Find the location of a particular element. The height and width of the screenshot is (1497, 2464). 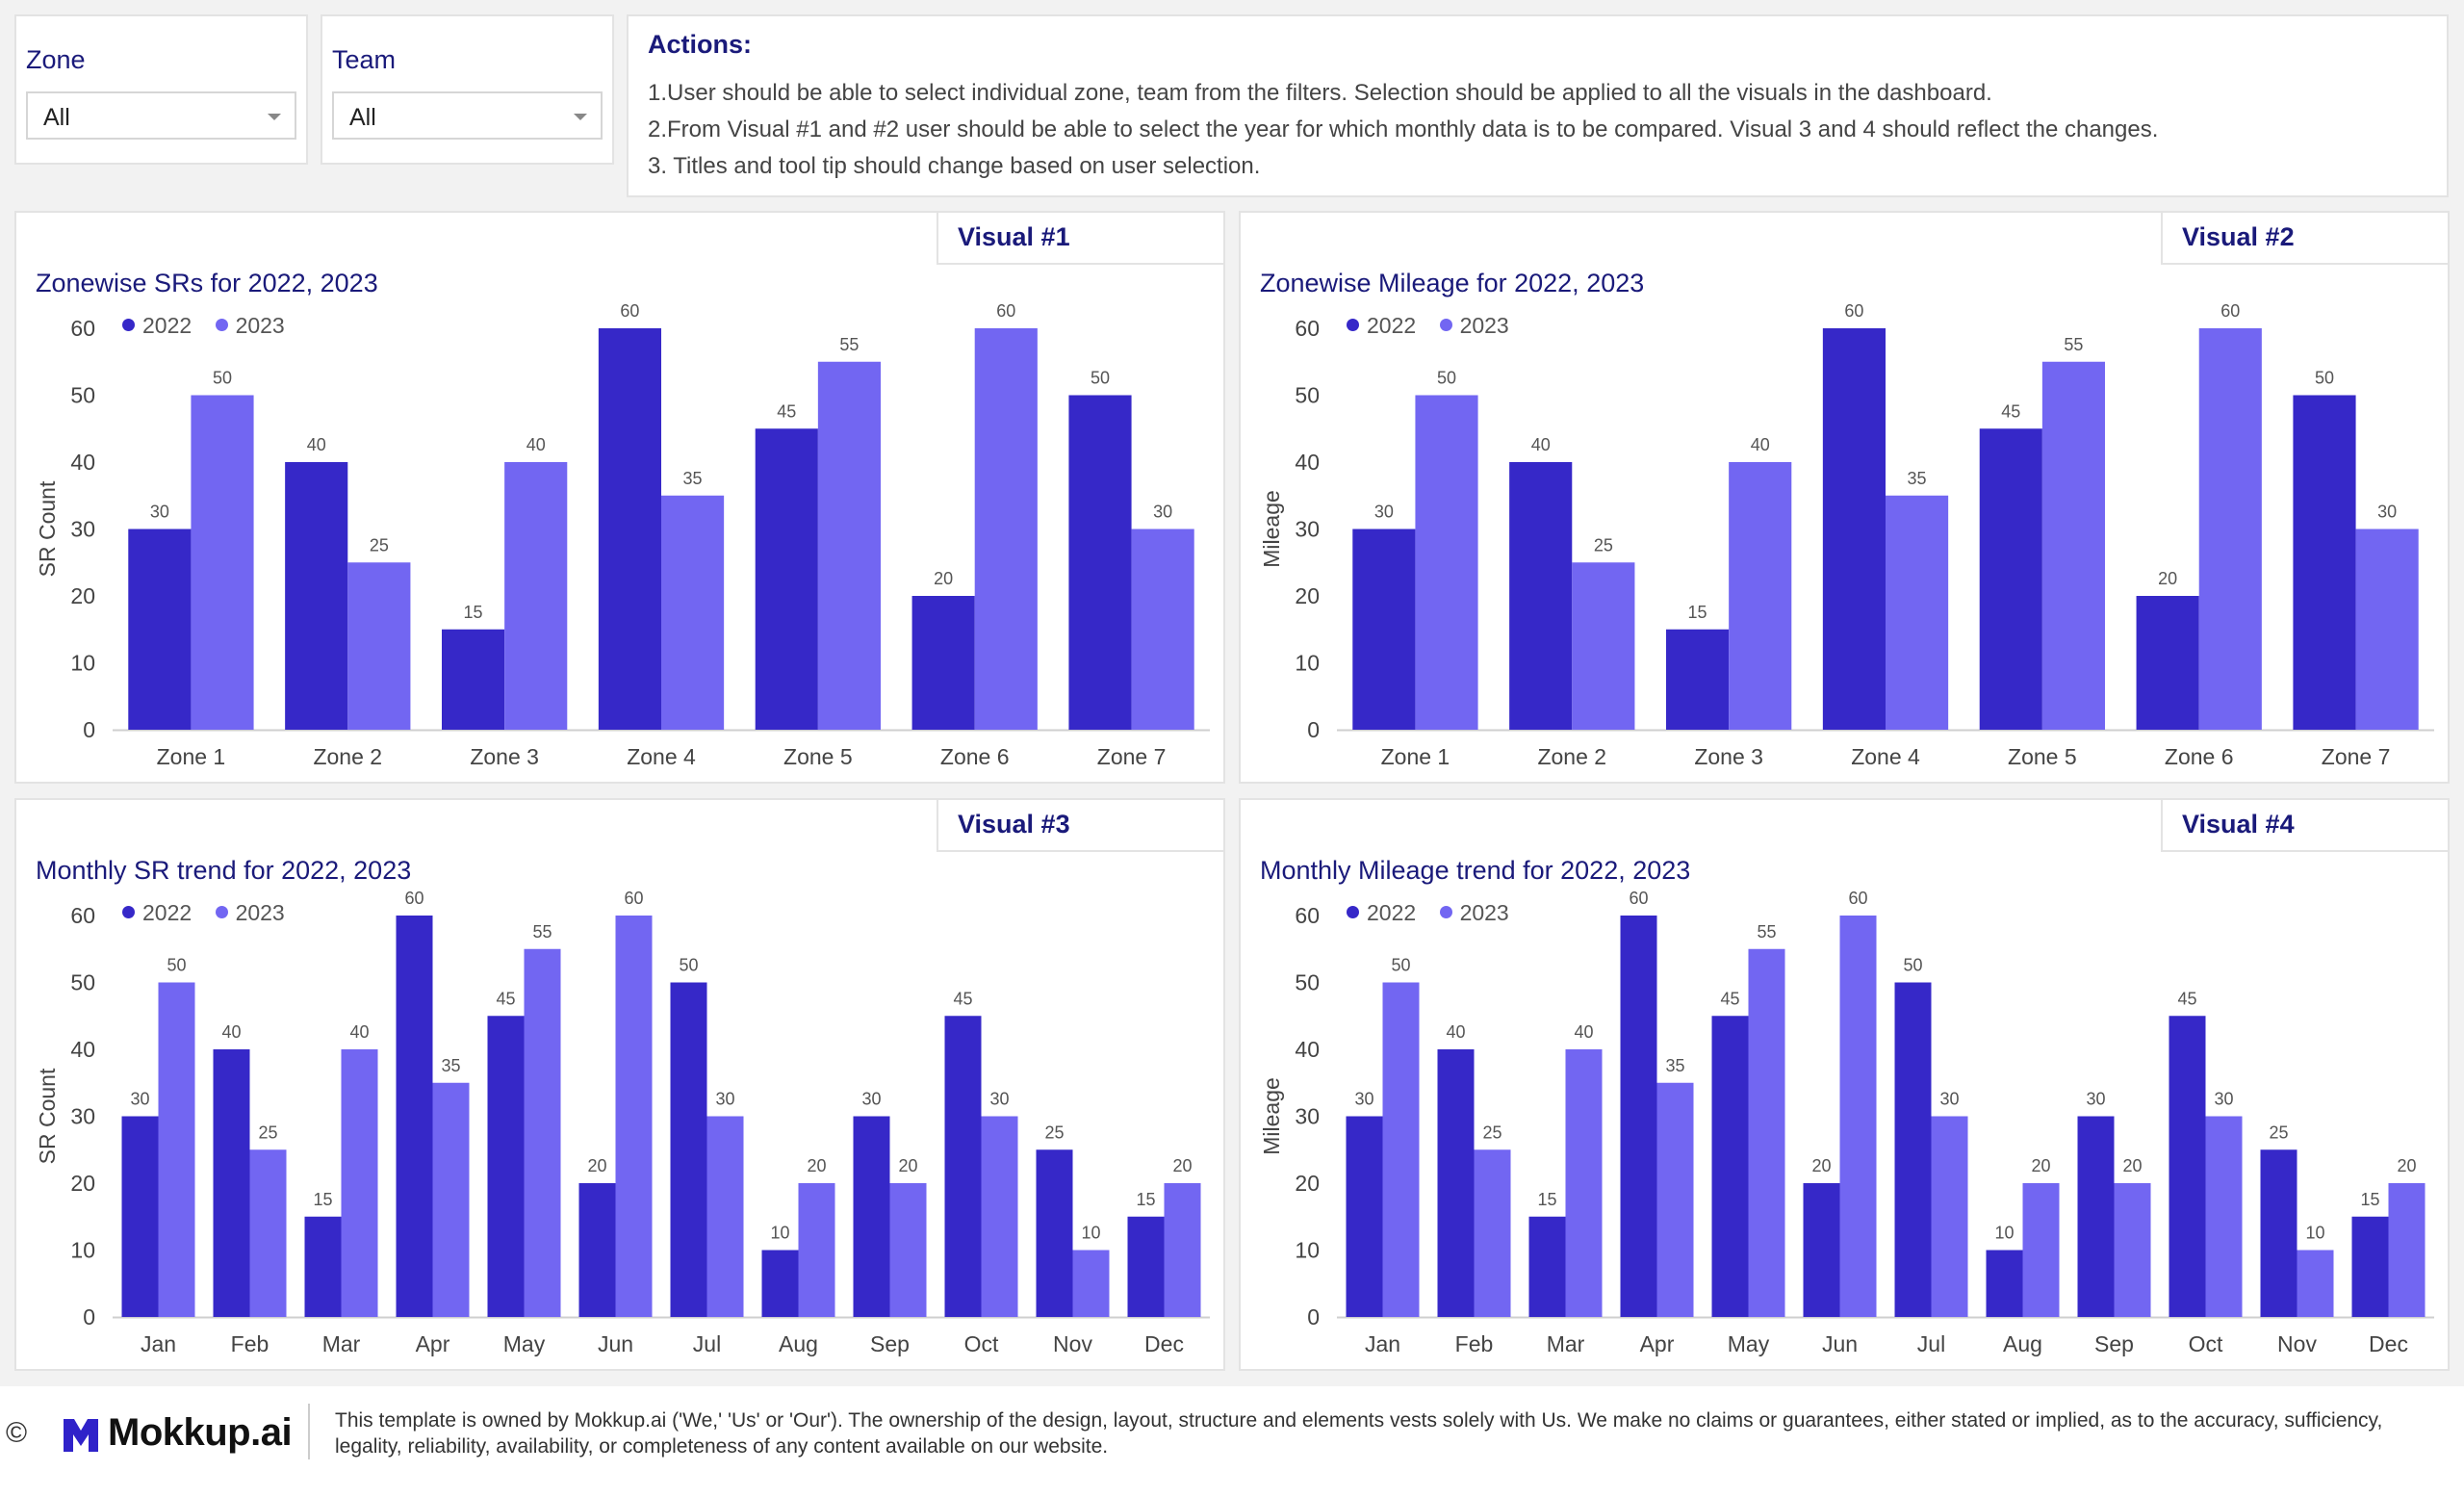

data-label: 45 is located at coordinates (2186, 998).